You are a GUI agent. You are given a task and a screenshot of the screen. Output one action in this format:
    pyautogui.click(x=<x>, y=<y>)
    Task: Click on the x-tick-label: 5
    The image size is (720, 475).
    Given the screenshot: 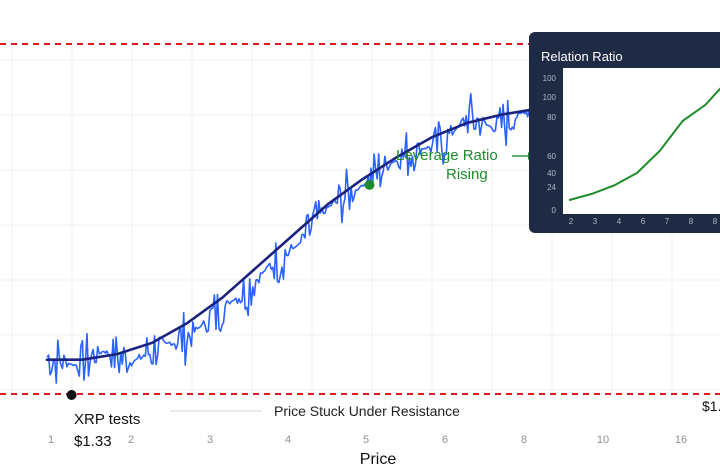 What is the action you would take?
    pyautogui.click(x=366, y=440)
    